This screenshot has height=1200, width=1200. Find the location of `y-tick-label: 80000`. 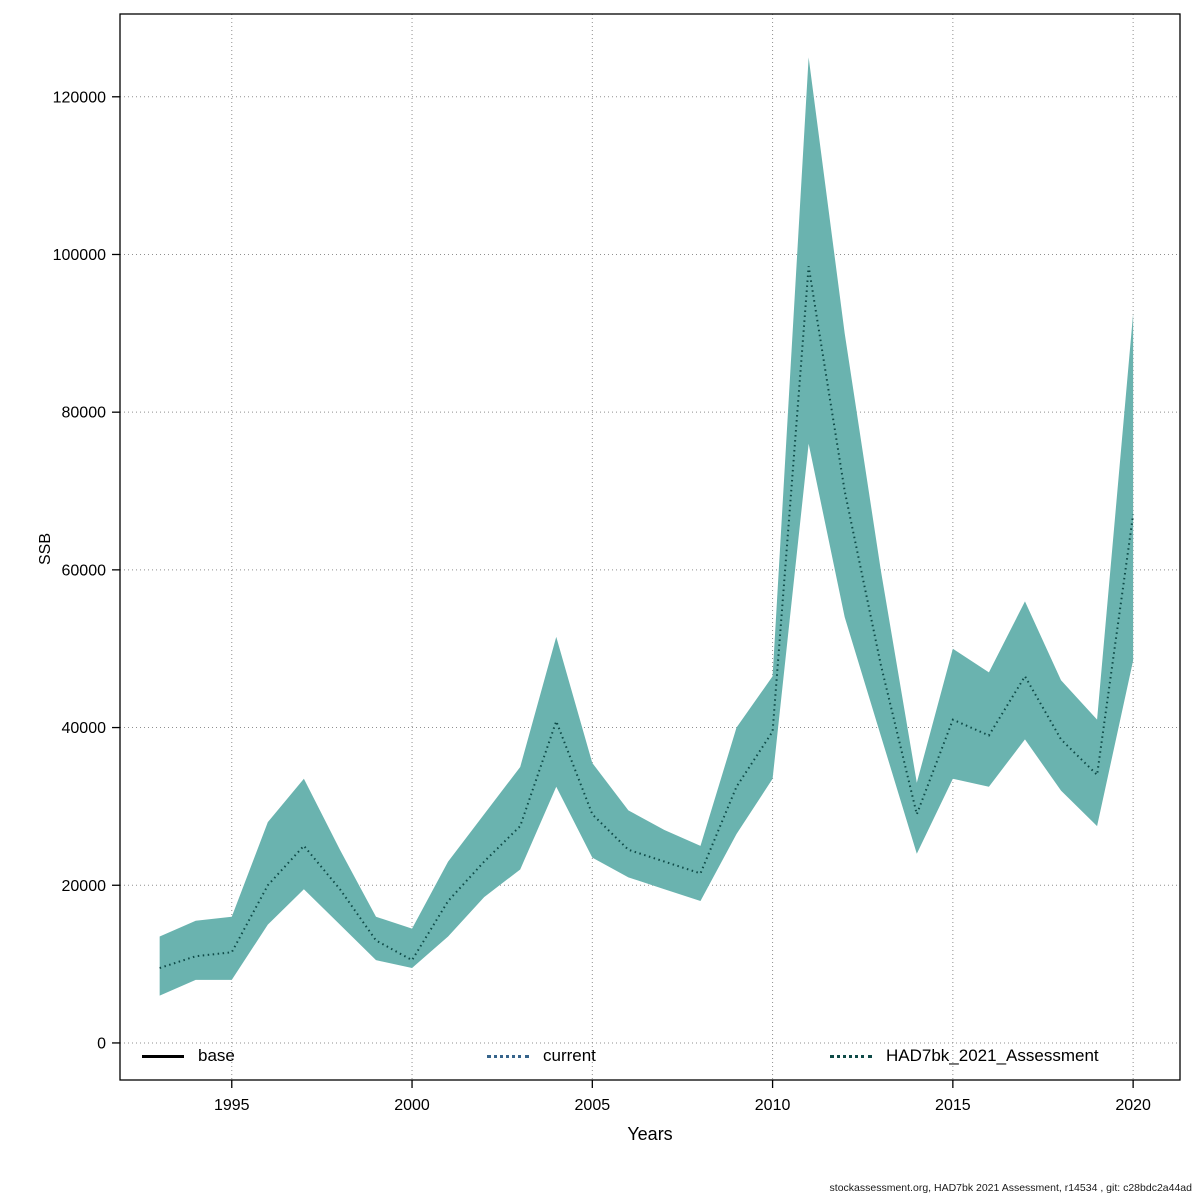

y-tick-label: 80000 is located at coordinates (84, 413).